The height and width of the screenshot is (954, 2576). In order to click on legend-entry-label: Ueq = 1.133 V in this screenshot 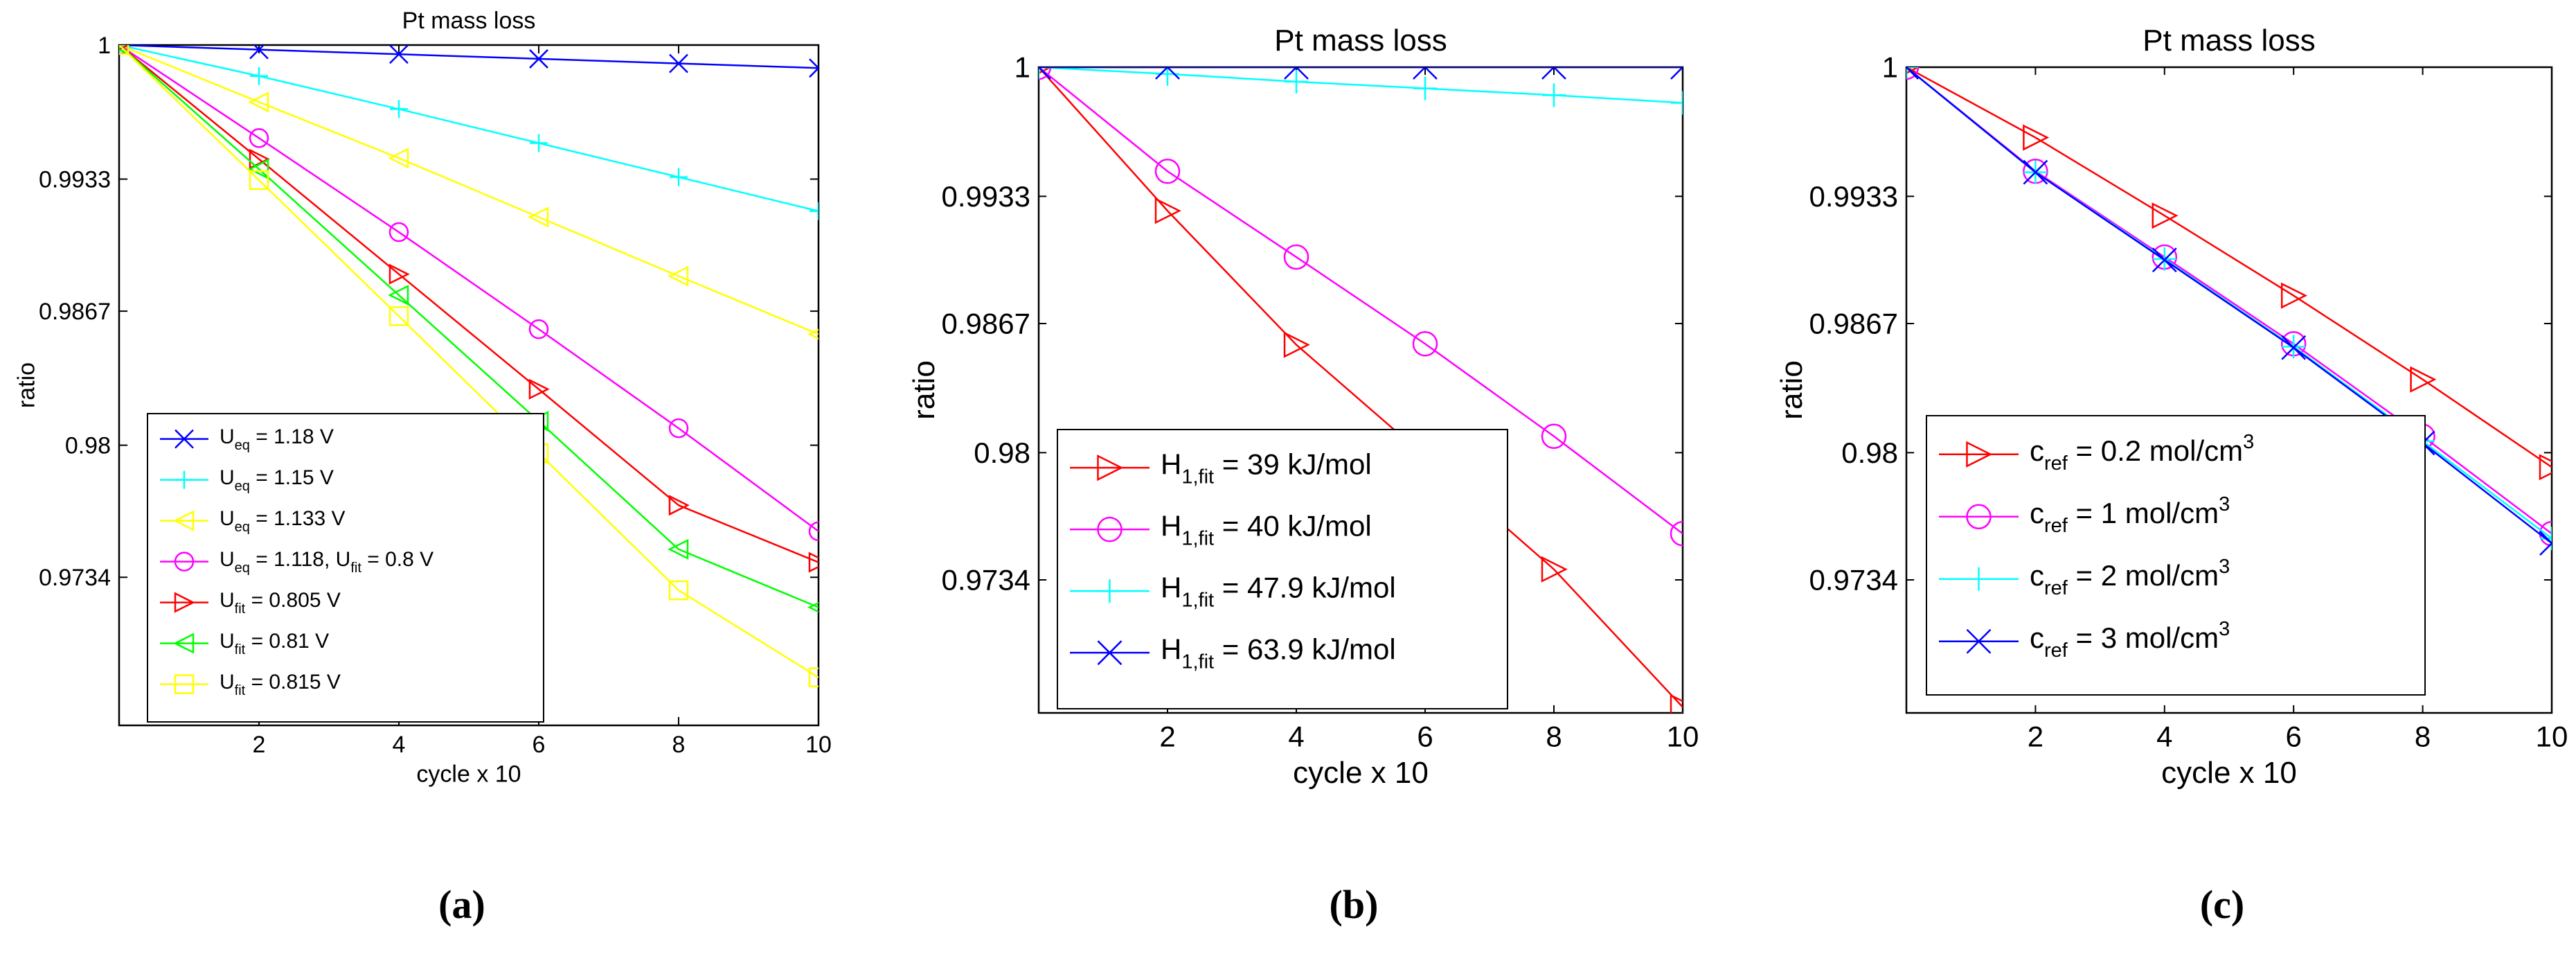, I will do `click(283, 521)`.